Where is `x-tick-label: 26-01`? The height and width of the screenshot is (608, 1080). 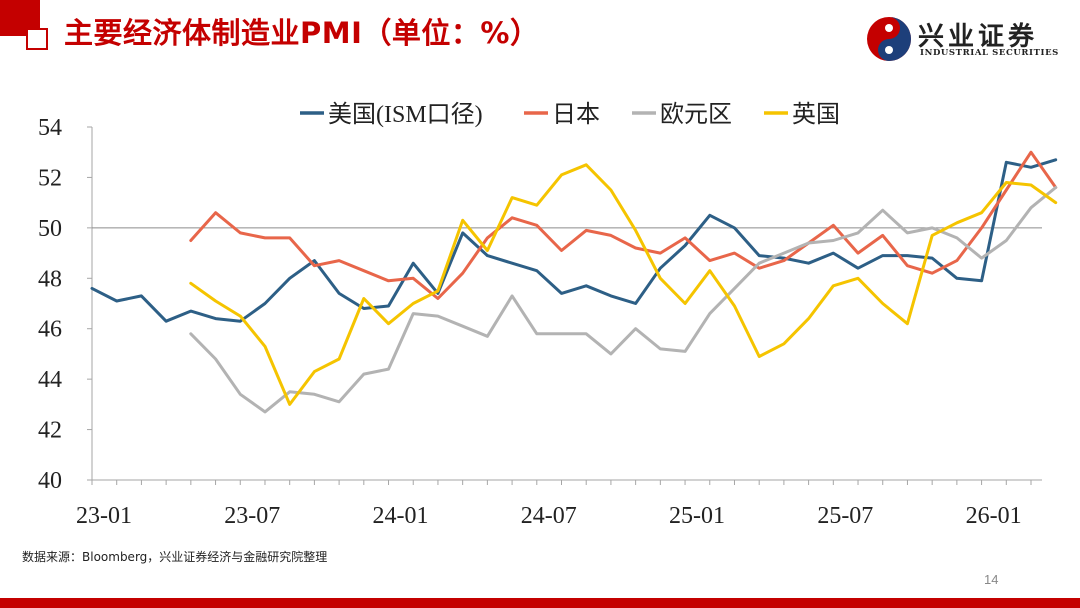
x-tick-label: 26-01 is located at coordinates (994, 516).